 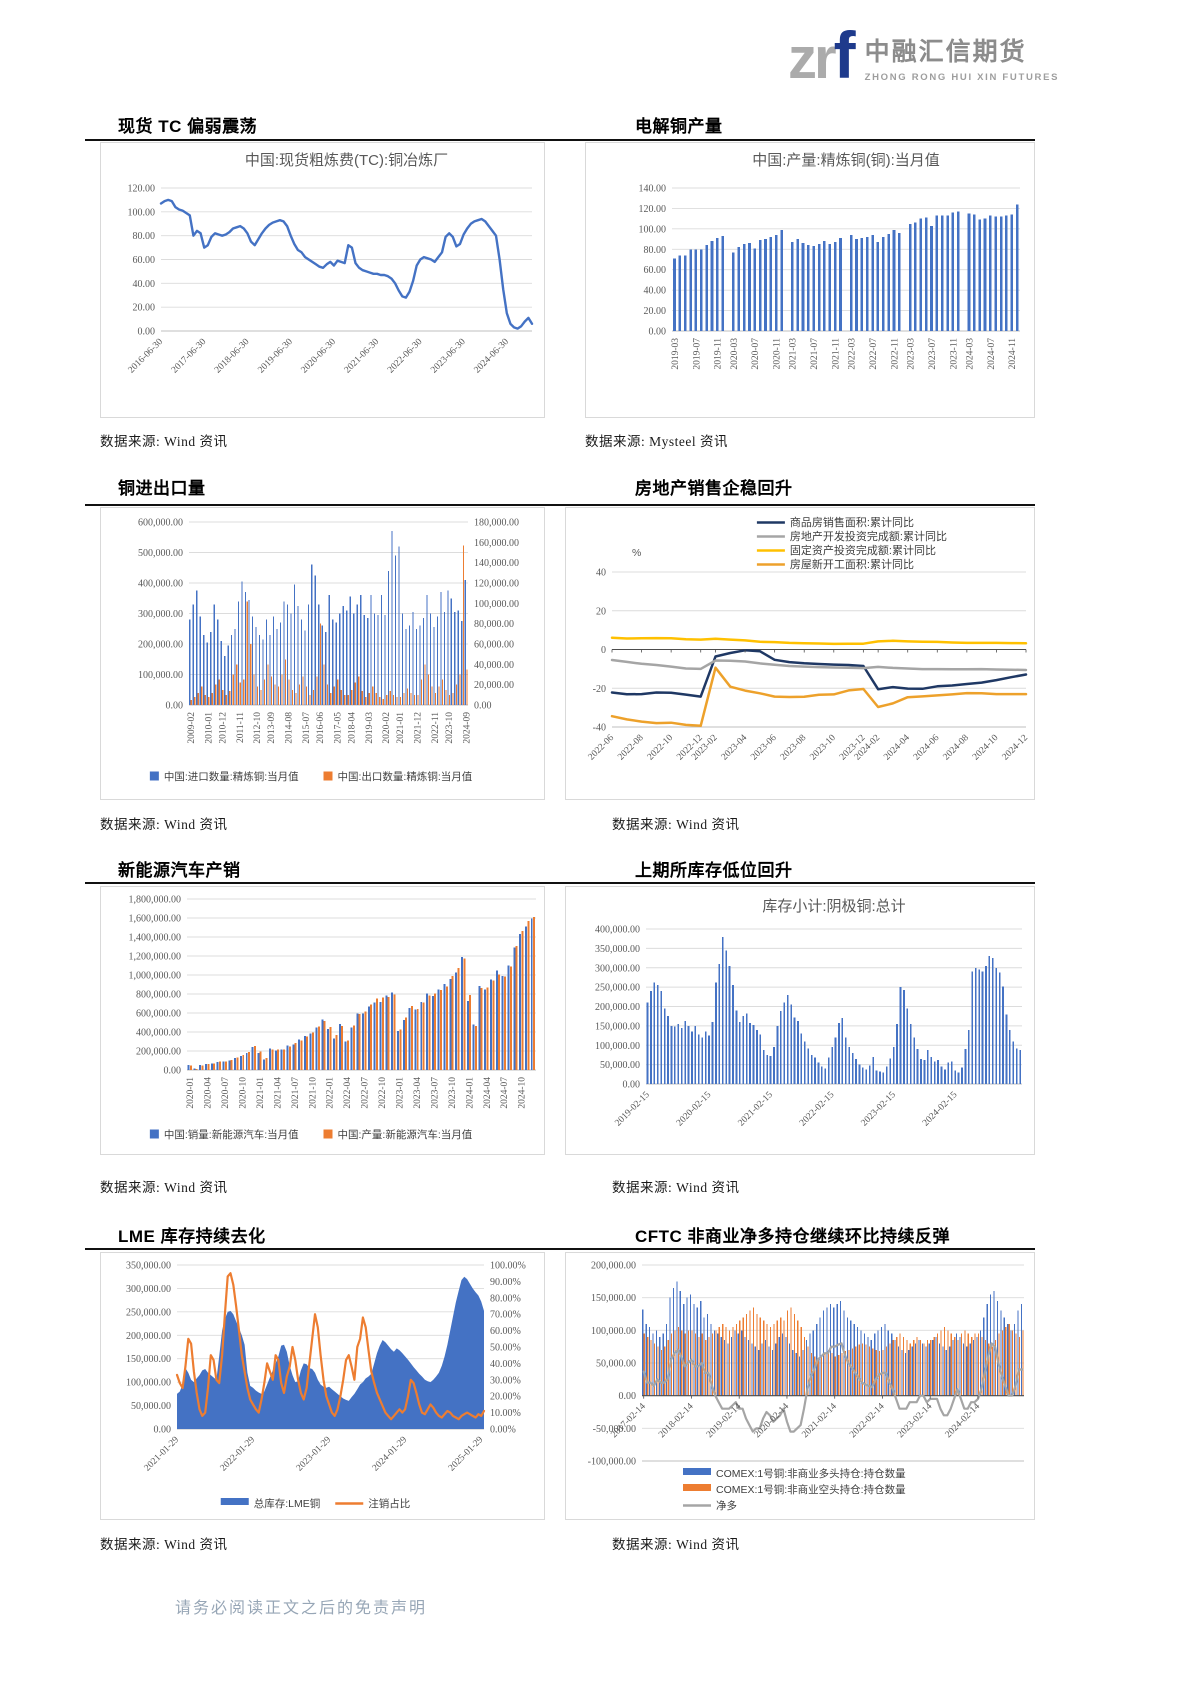 What do you see at coordinates (191, 1093) in the screenshot?
I see `svg-text: 2020-01` at bounding box center [191, 1093].